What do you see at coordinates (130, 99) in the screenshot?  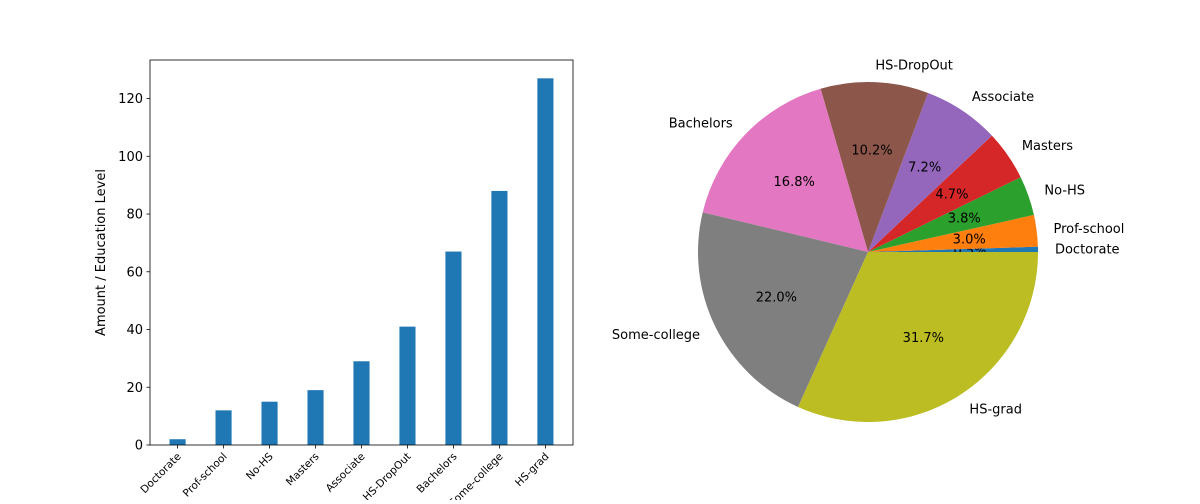 I see `y-tick-label: 120` at bounding box center [130, 99].